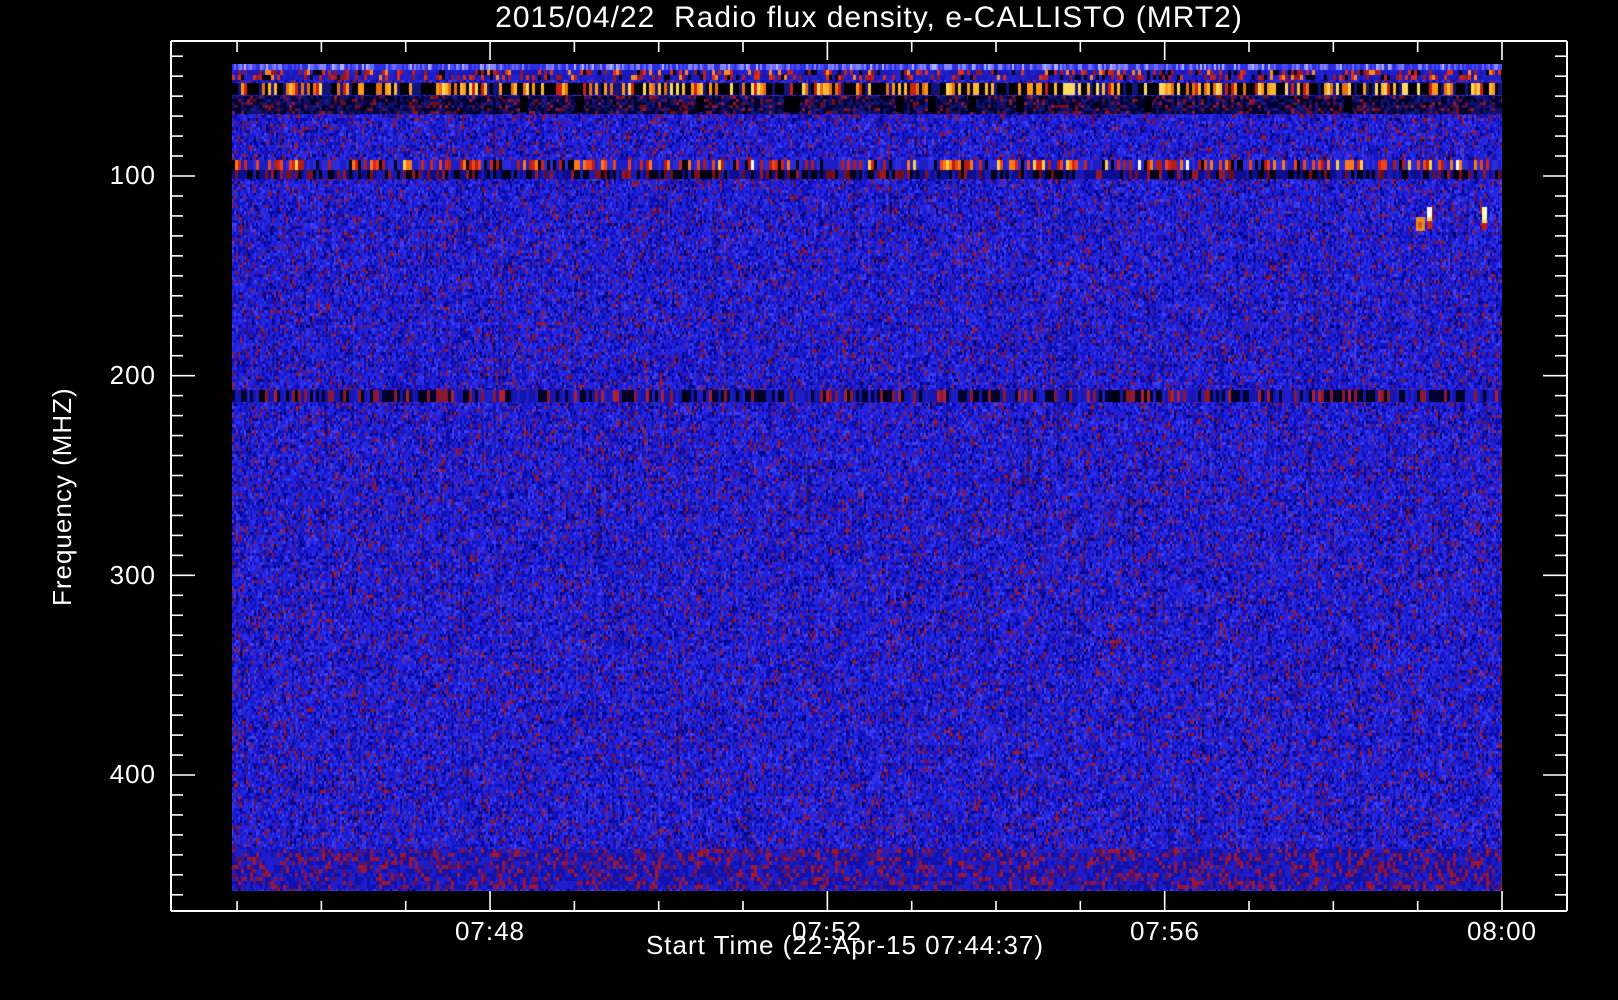  What do you see at coordinates (62, 497) in the screenshot?
I see `y-axis-label: Frequency (MHZ)` at bounding box center [62, 497].